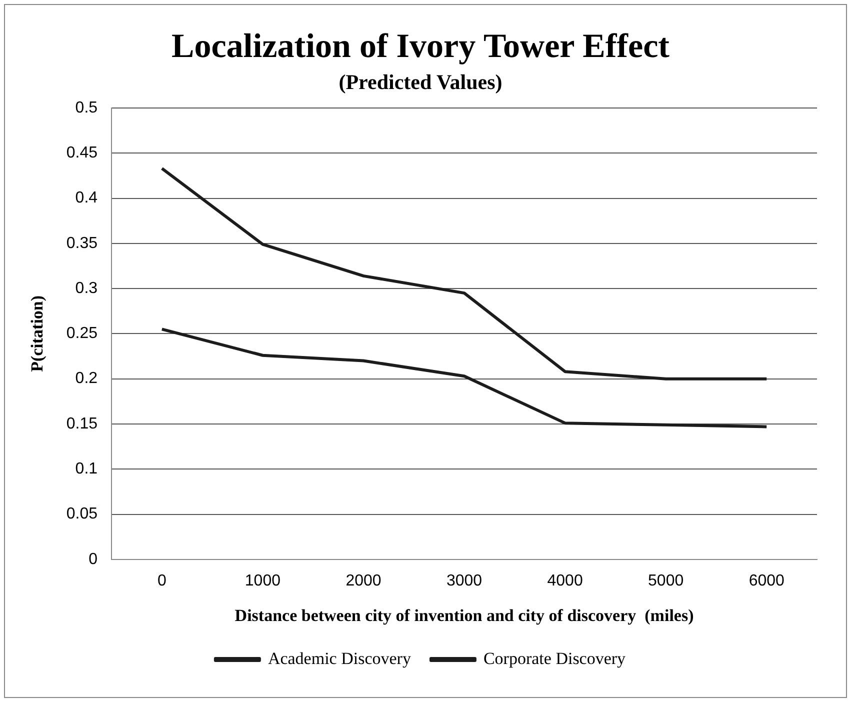 The height and width of the screenshot is (704, 853). I want to click on x-tick-label: 6000, so click(766, 581).